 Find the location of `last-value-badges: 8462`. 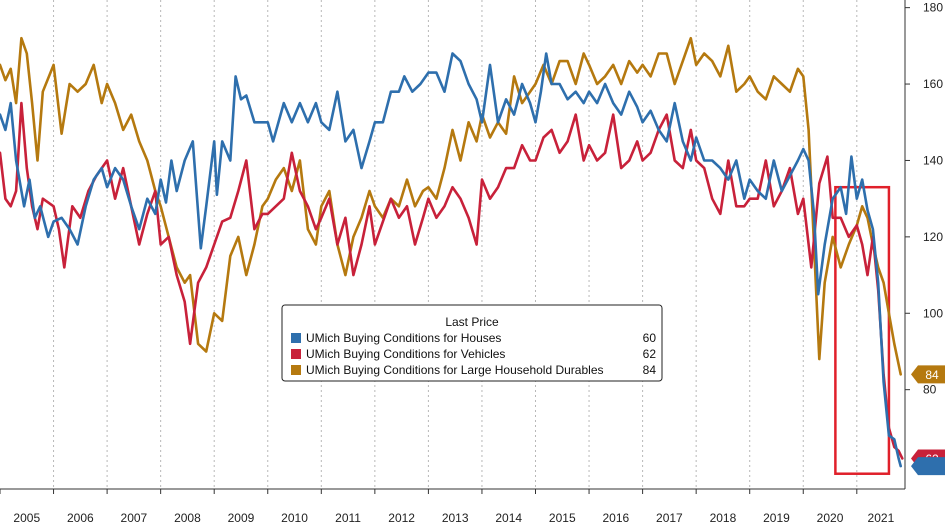

last-value-badges: 8462 is located at coordinates (928, 420).